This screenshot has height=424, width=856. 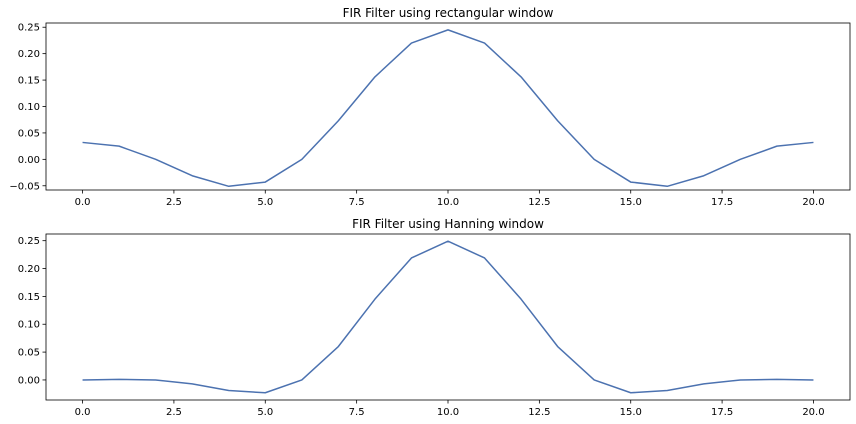 What do you see at coordinates (83, 202) in the screenshot?
I see `top-chart-xtick-label: 0.0` at bounding box center [83, 202].